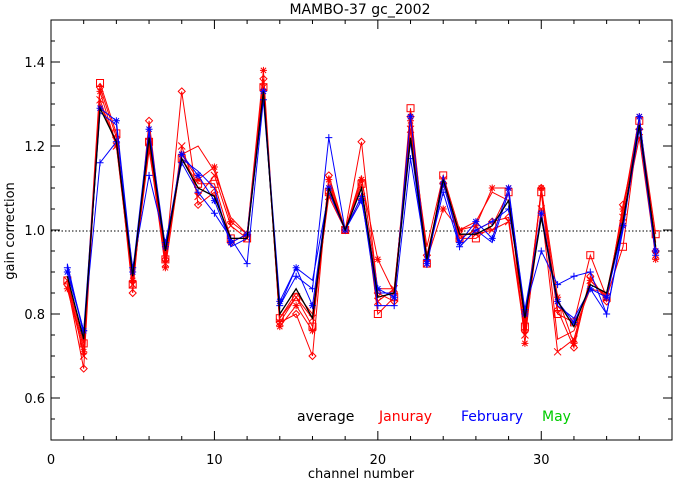 The image size is (675, 481). What do you see at coordinates (10, 231) in the screenshot?
I see `y-axis-label: gain correction` at bounding box center [10, 231].